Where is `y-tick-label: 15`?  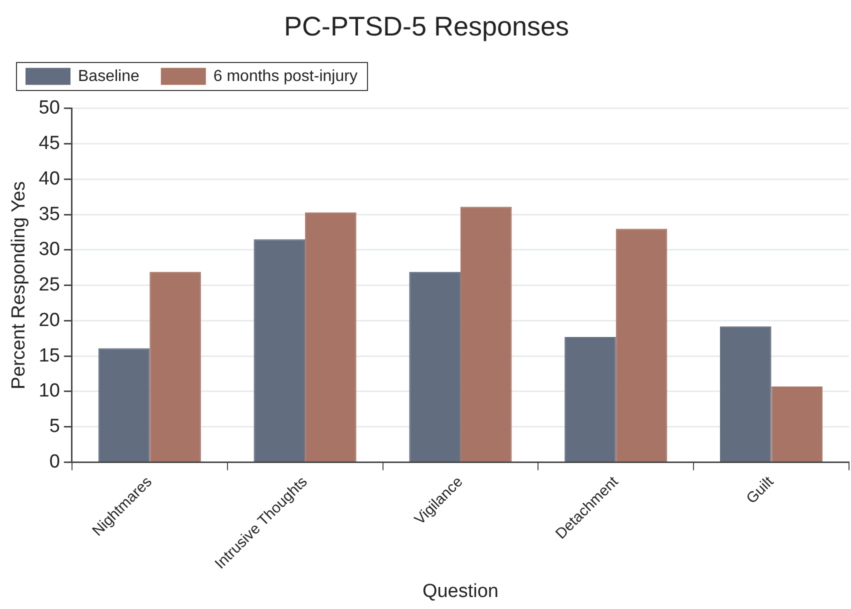 y-tick-label: 15 is located at coordinates (49, 355).